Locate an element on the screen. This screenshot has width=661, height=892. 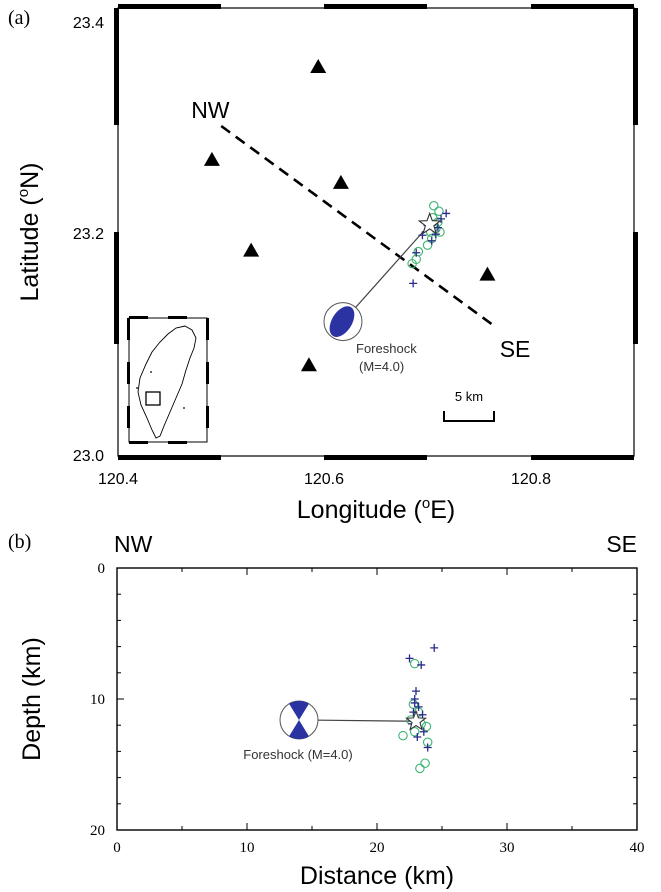
aftershock-crosses is located at coordinates (422, 697).